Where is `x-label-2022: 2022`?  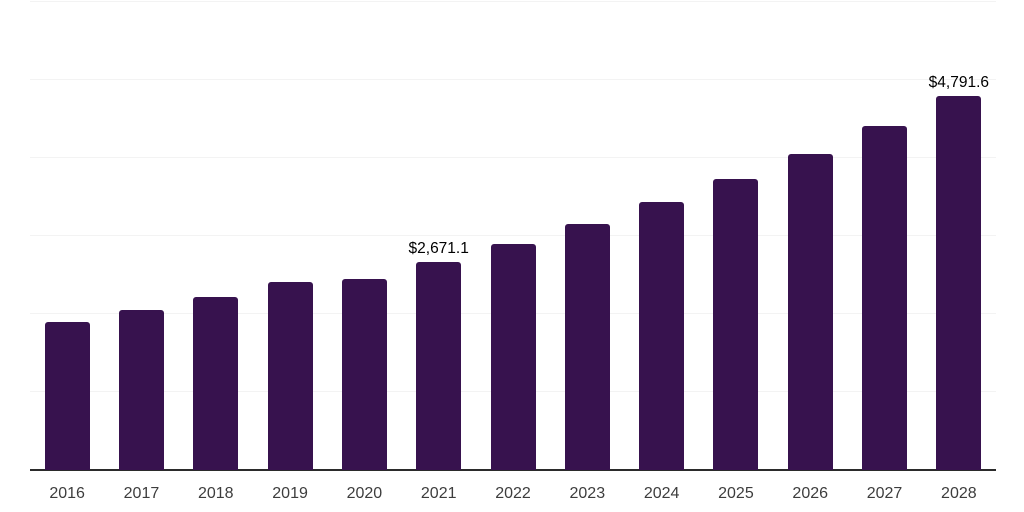 x-label-2022: 2022 is located at coordinates (513, 493).